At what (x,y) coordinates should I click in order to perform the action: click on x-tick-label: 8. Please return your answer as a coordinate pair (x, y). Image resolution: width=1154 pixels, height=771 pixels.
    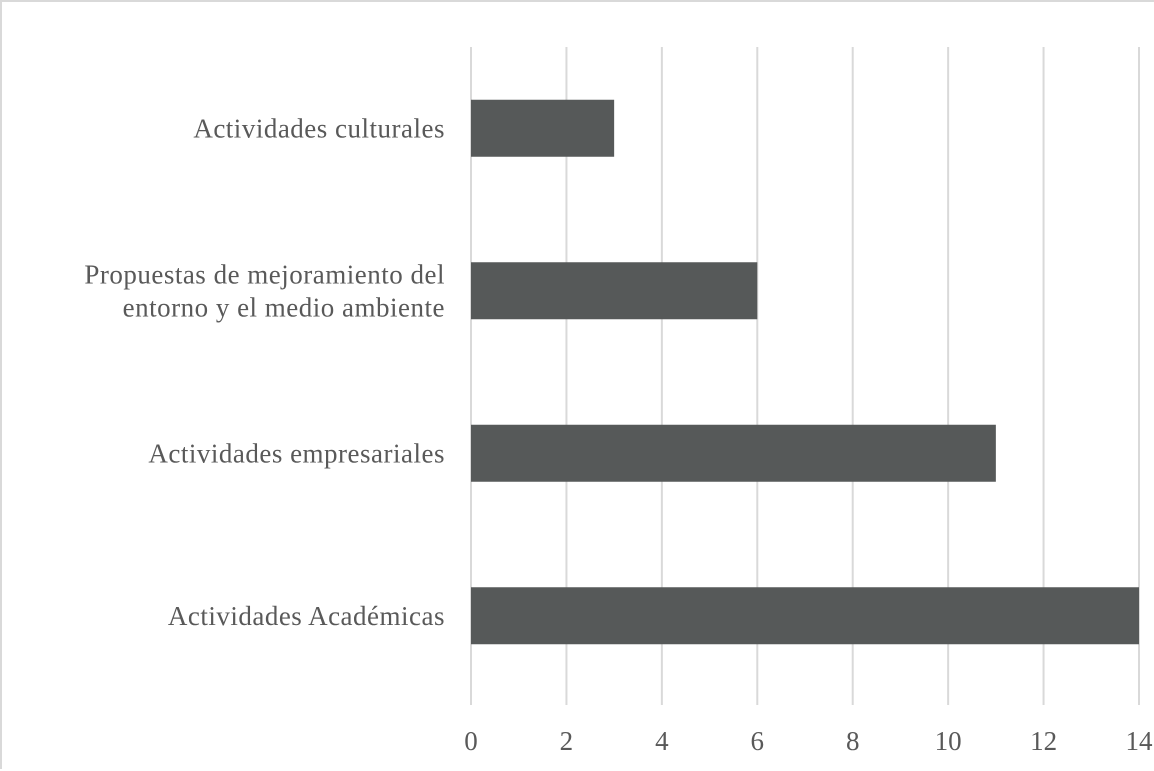
    Looking at the image, I should click on (853, 741).